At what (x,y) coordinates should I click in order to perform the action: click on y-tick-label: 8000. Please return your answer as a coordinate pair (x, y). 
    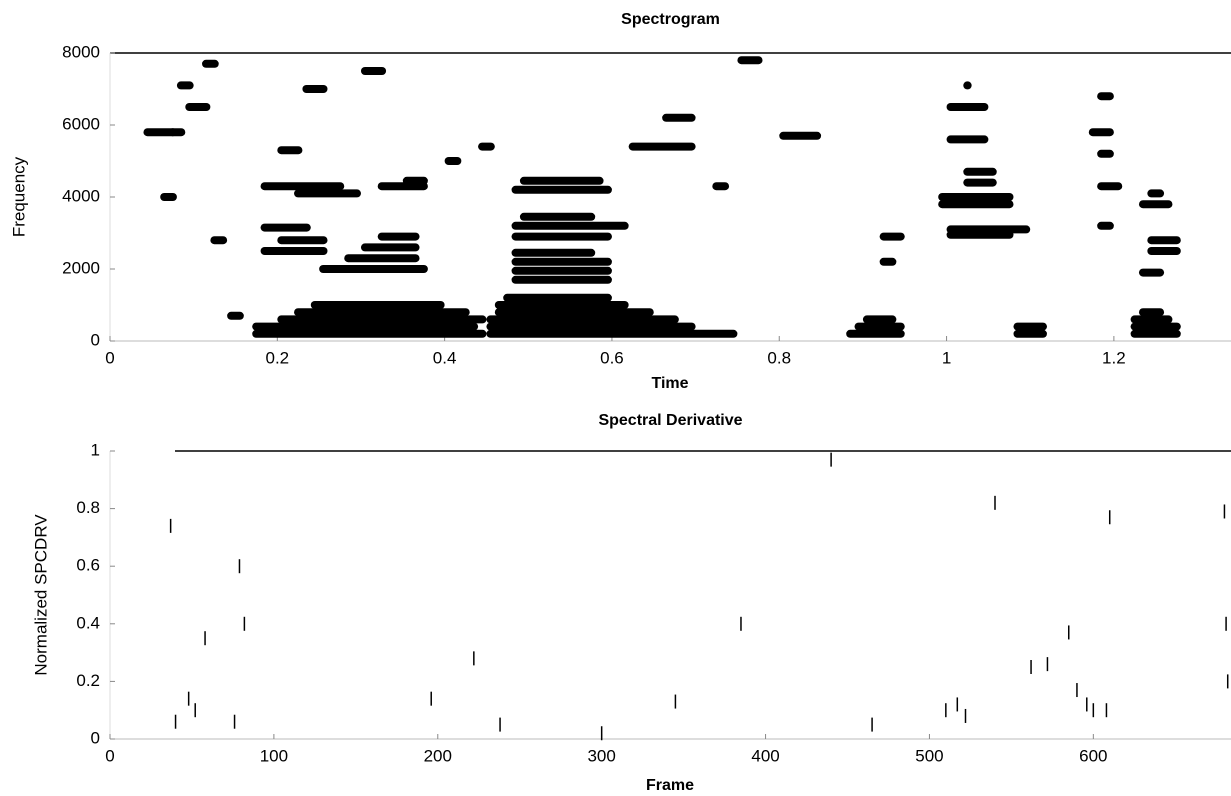
    Looking at the image, I should click on (81, 51).